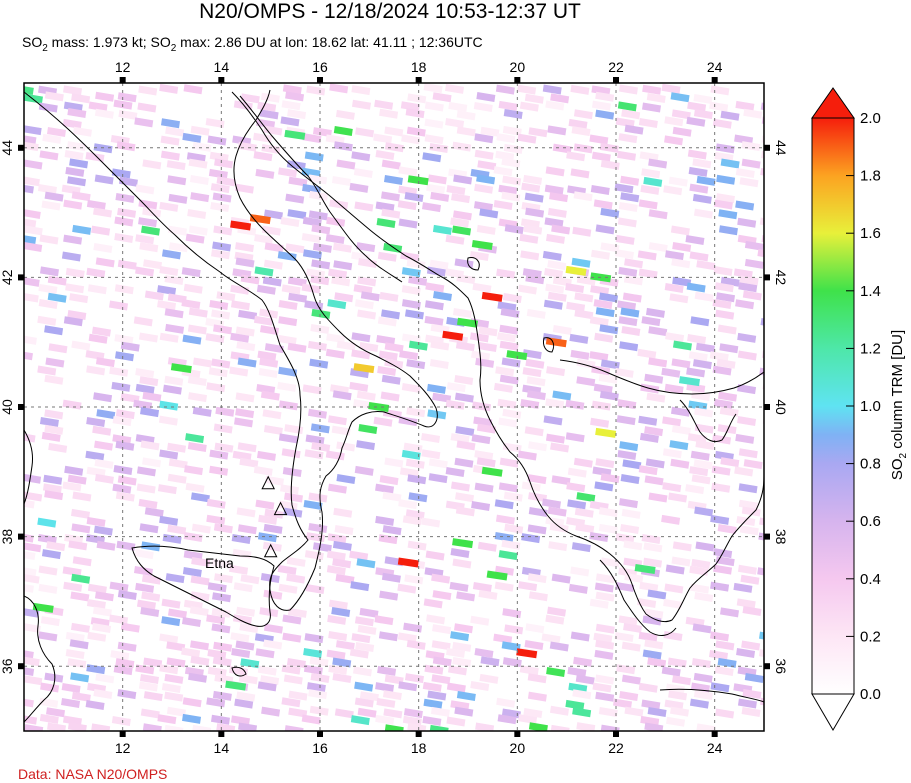 This screenshot has height=783, width=911. I want to click on tick-top, so click(714, 80).